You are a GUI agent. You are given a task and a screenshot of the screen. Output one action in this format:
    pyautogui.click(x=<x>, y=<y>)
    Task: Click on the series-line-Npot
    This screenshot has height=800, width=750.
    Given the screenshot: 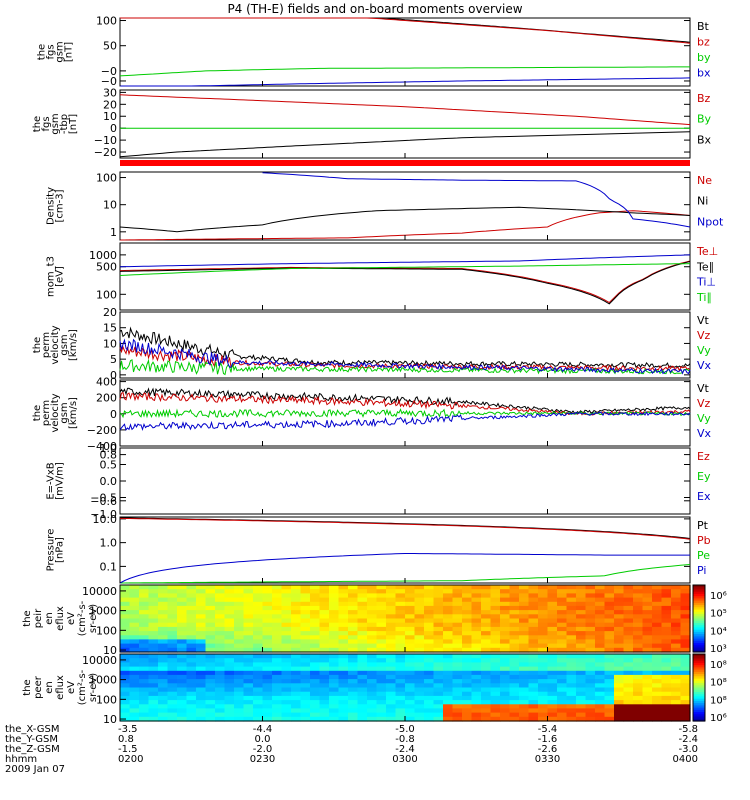 What is the action you would take?
    pyautogui.click(x=476, y=200)
    